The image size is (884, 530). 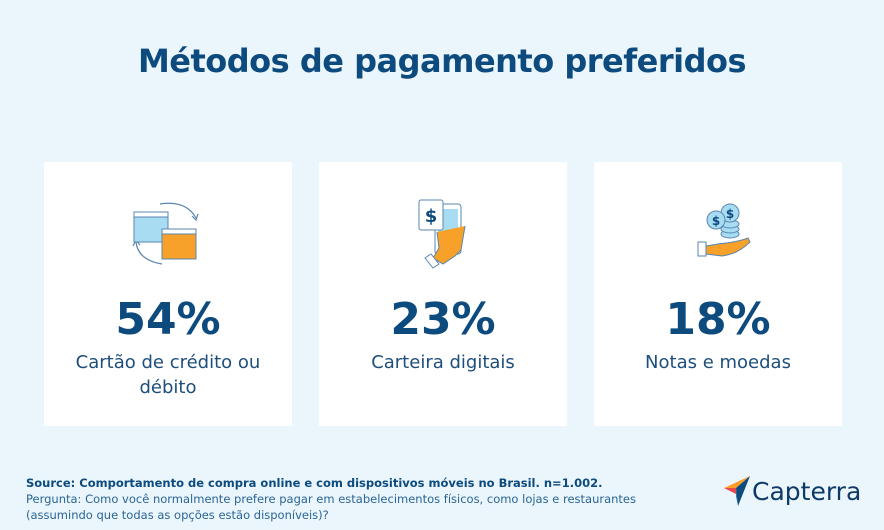 I want to click on stat-value: 23%, so click(x=443, y=319).